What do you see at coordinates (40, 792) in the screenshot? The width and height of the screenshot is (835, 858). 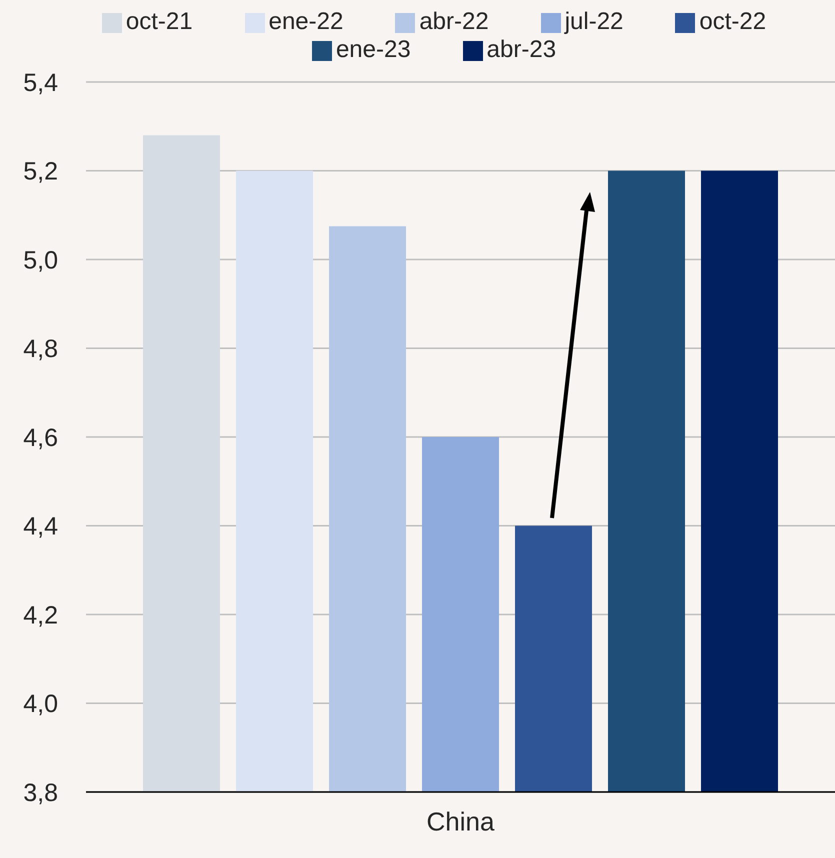 I see `y-tick-label: 3,8` at bounding box center [40, 792].